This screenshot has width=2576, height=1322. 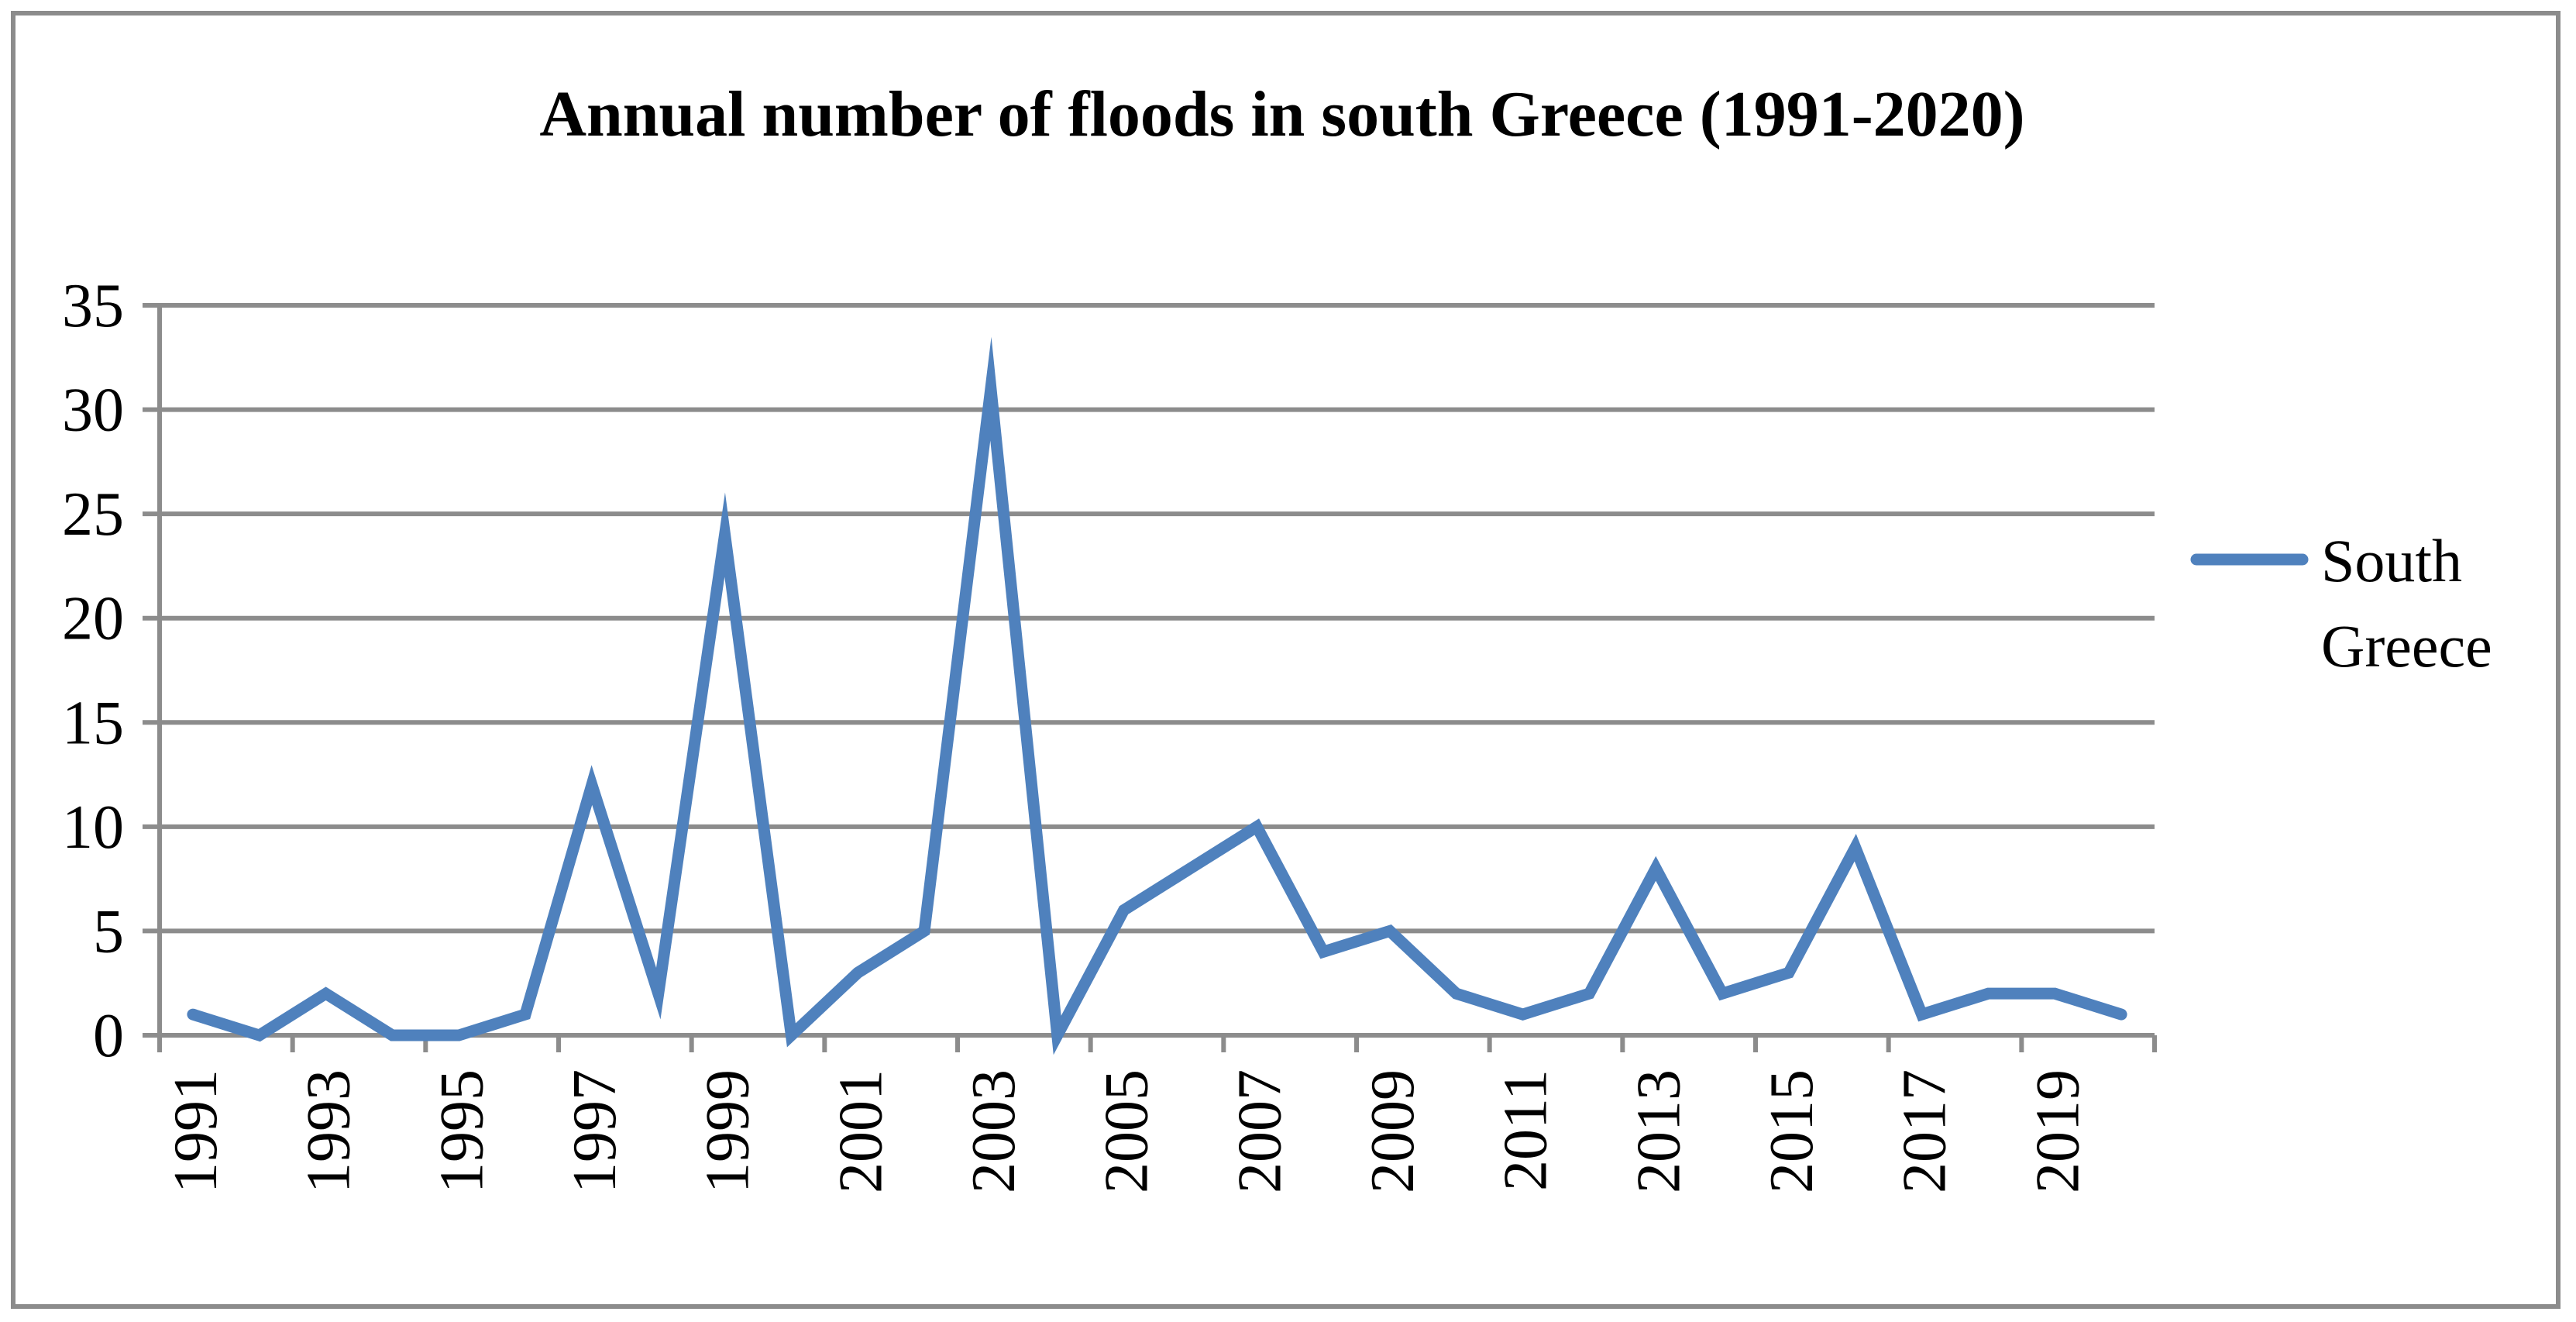 What do you see at coordinates (1659, 1131) in the screenshot?
I see `x-tick-label: 2013` at bounding box center [1659, 1131].